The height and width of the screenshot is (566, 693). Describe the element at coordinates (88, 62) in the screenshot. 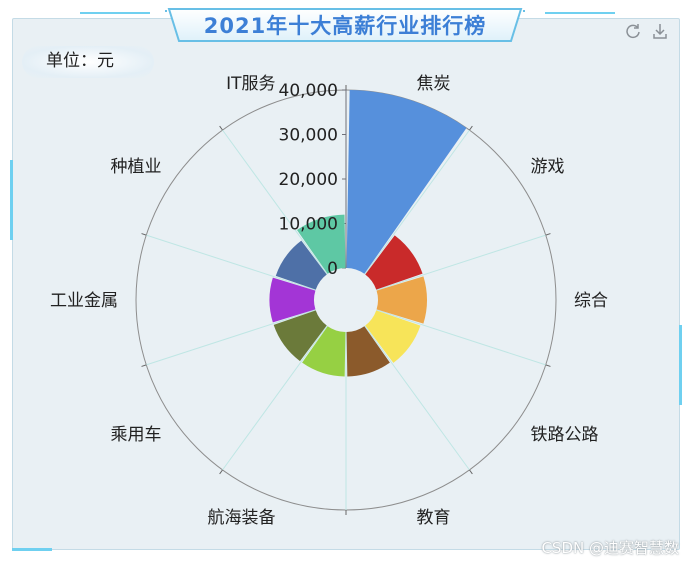

I see `unit-label: 单位：元` at that location.